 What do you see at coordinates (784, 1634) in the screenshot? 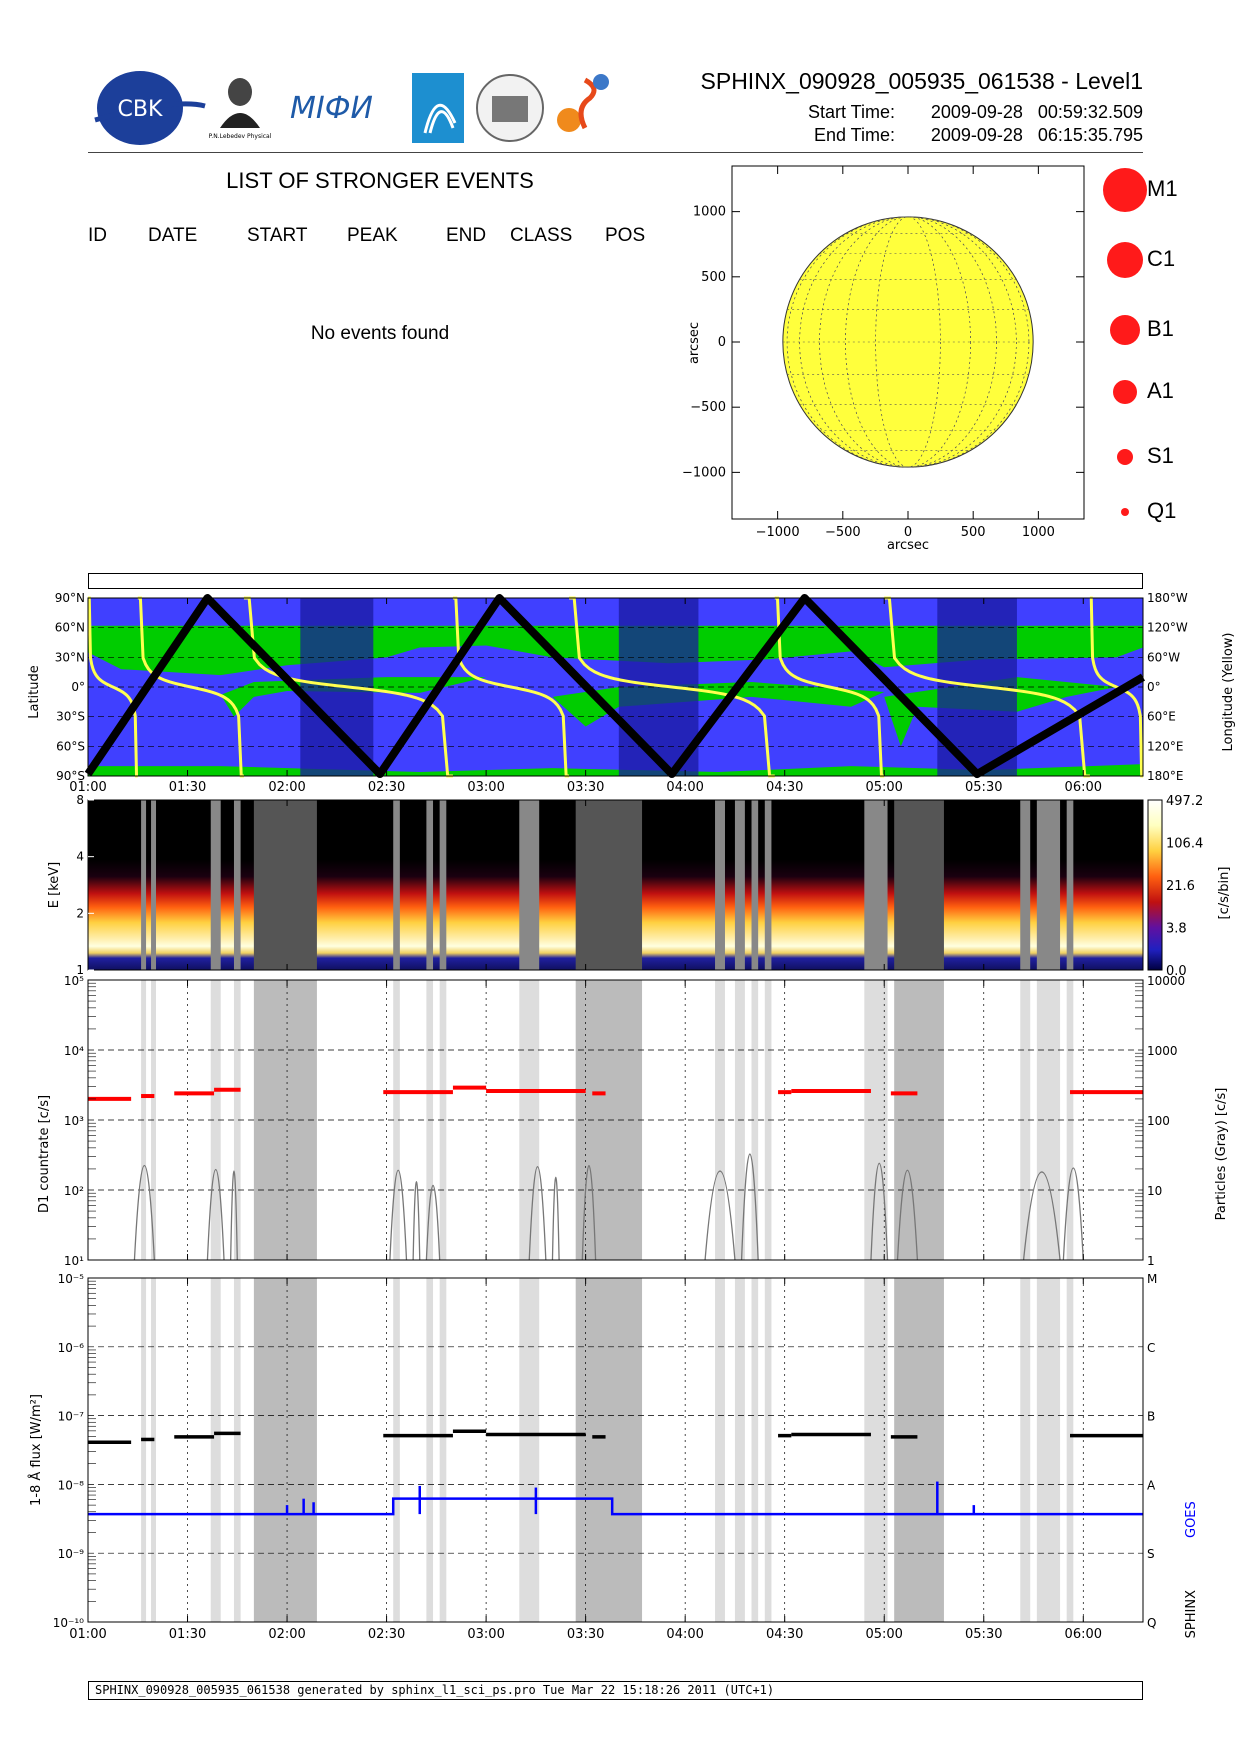
I see `time-tick-label: 04:30` at bounding box center [784, 1634].